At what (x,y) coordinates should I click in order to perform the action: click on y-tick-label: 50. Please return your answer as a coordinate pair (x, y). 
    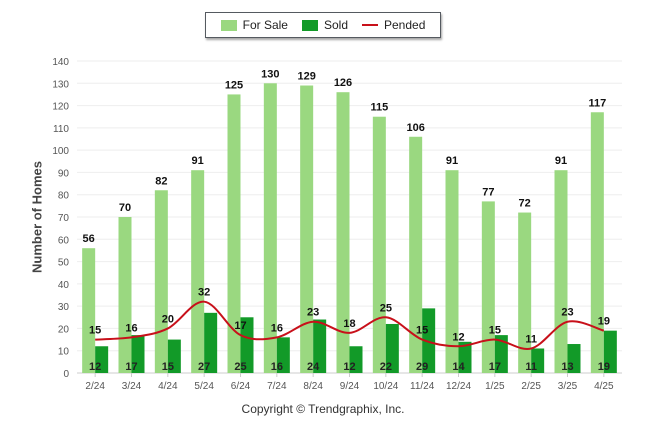
    Looking at the image, I should click on (64, 263).